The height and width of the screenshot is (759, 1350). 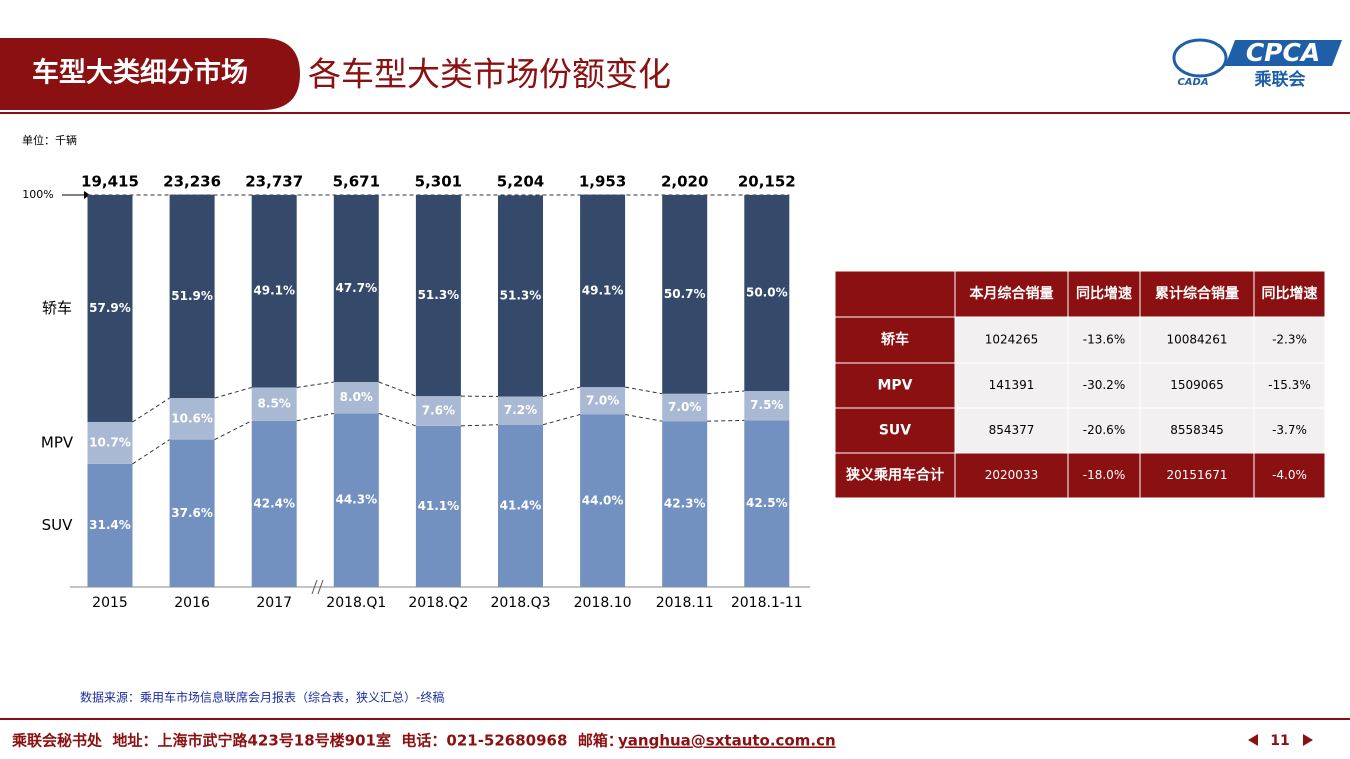 I want to click on x-tick-label: 2018.Q1, so click(x=356, y=603).